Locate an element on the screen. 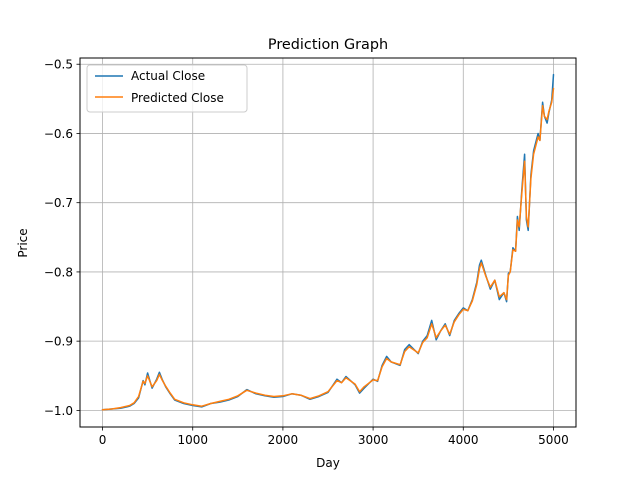 This screenshot has height=480, width=640. x-tick-label: 5000 is located at coordinates (553, 440).